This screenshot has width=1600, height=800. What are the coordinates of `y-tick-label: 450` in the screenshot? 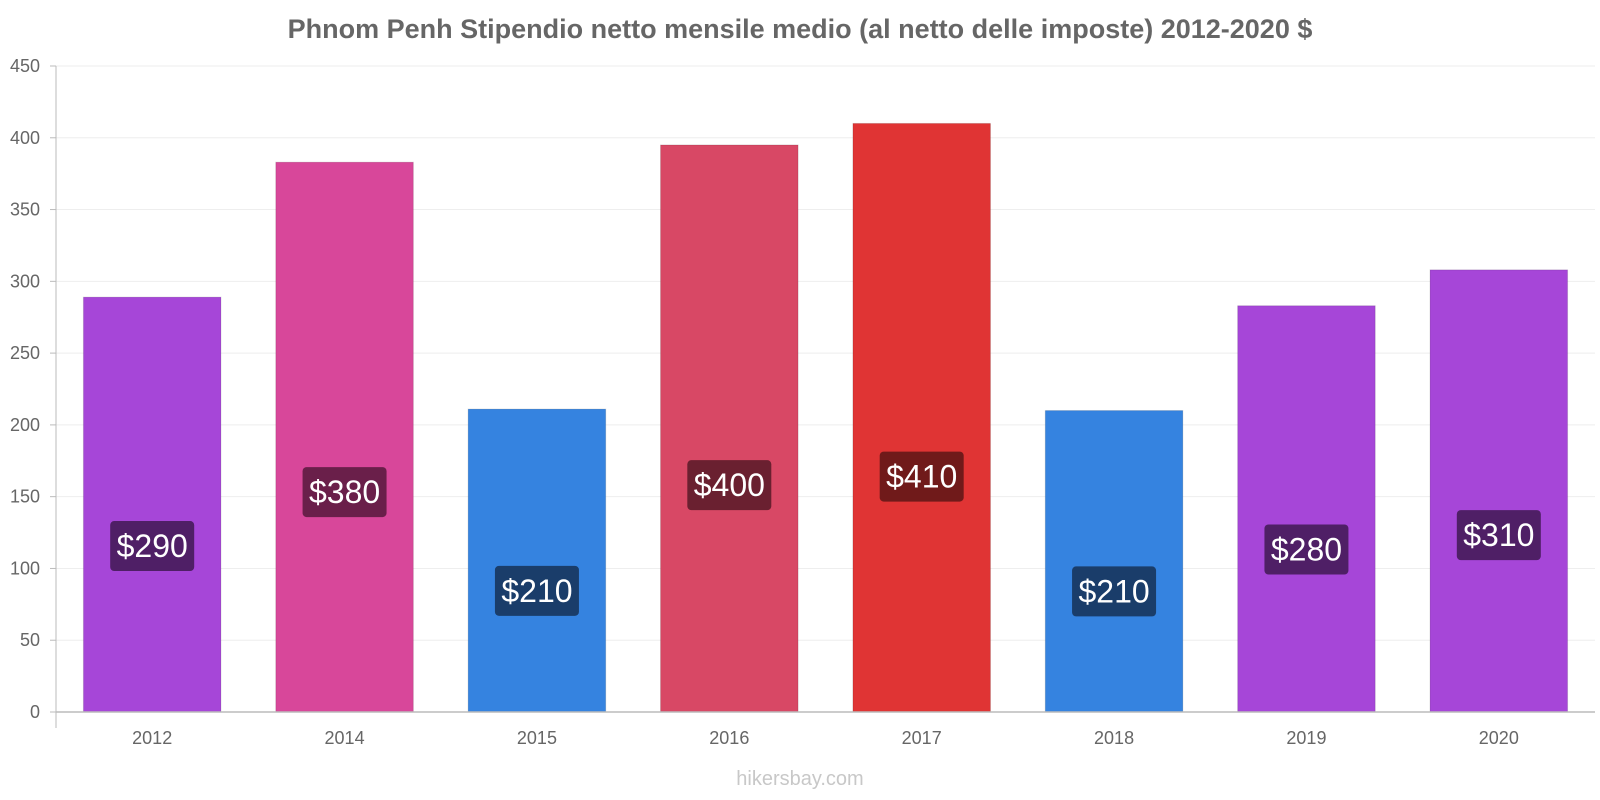 It's located at (25, 66).